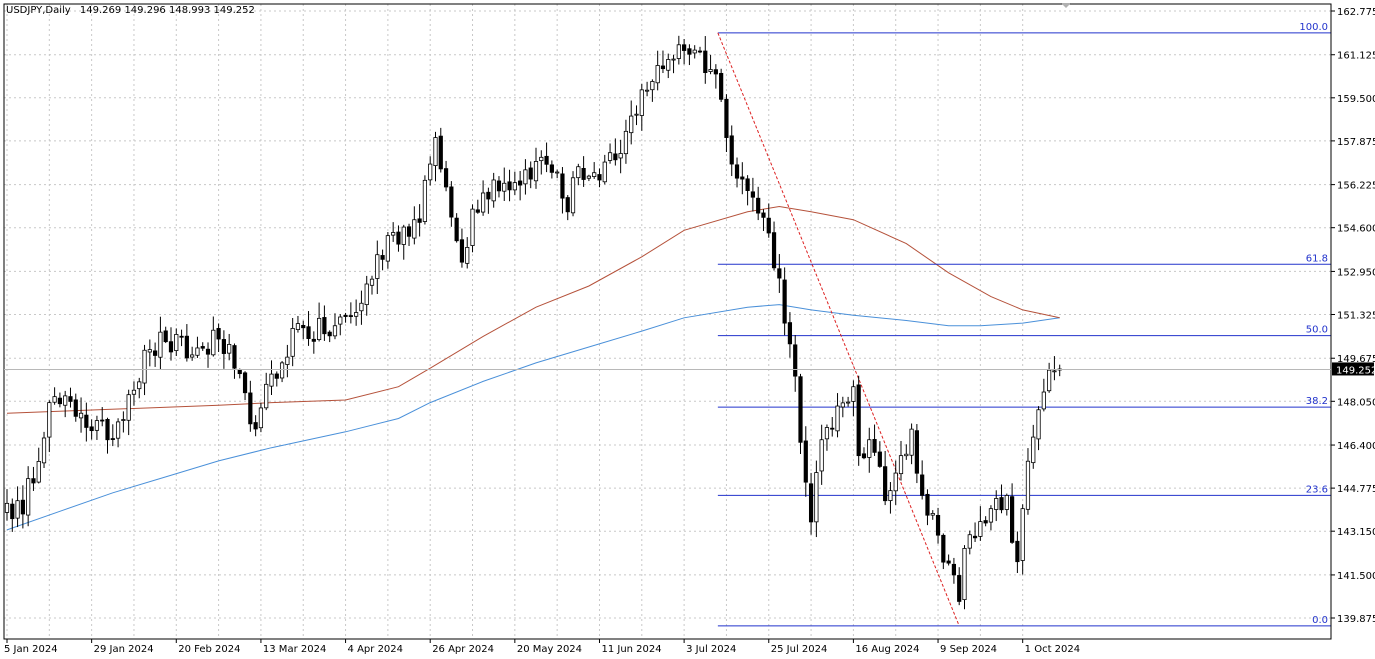 This screenshot has height=659, width=1375. What do you see at coordinates (1356, 359) in the screenshot?
I see `y-tick-label: 149.675` at bounding box center [1356, 359].